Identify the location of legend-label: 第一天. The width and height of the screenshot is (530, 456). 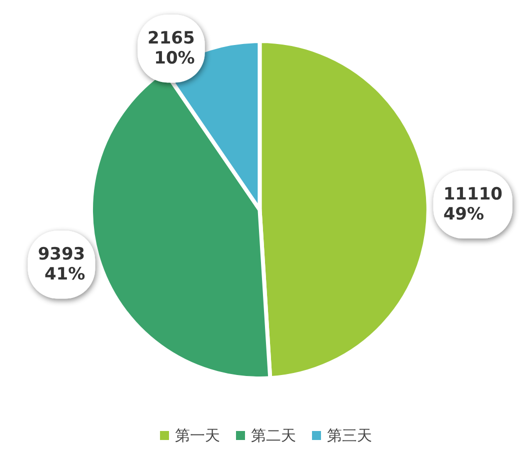
(197, 435).